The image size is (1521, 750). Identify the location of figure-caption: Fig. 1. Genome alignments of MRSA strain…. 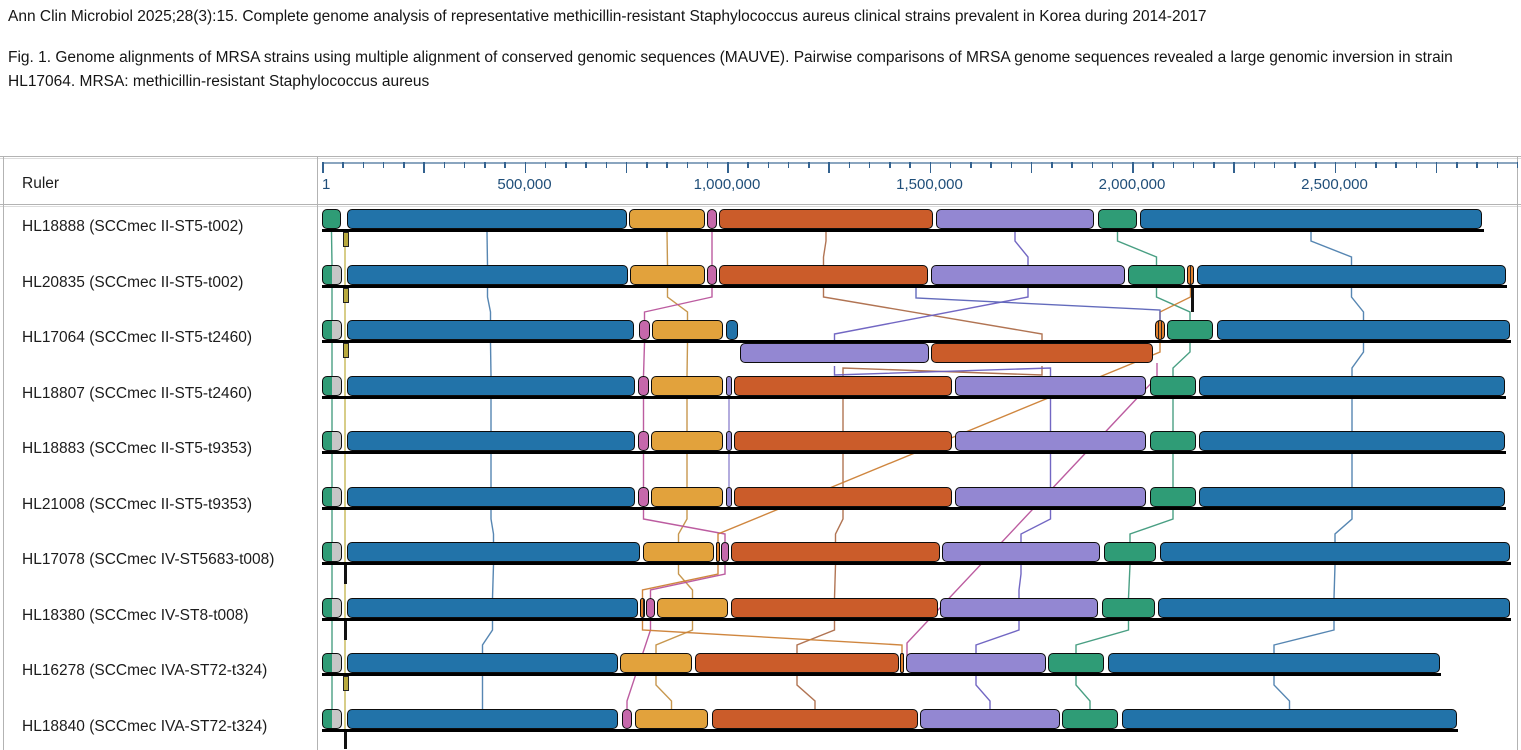
(730, 69).